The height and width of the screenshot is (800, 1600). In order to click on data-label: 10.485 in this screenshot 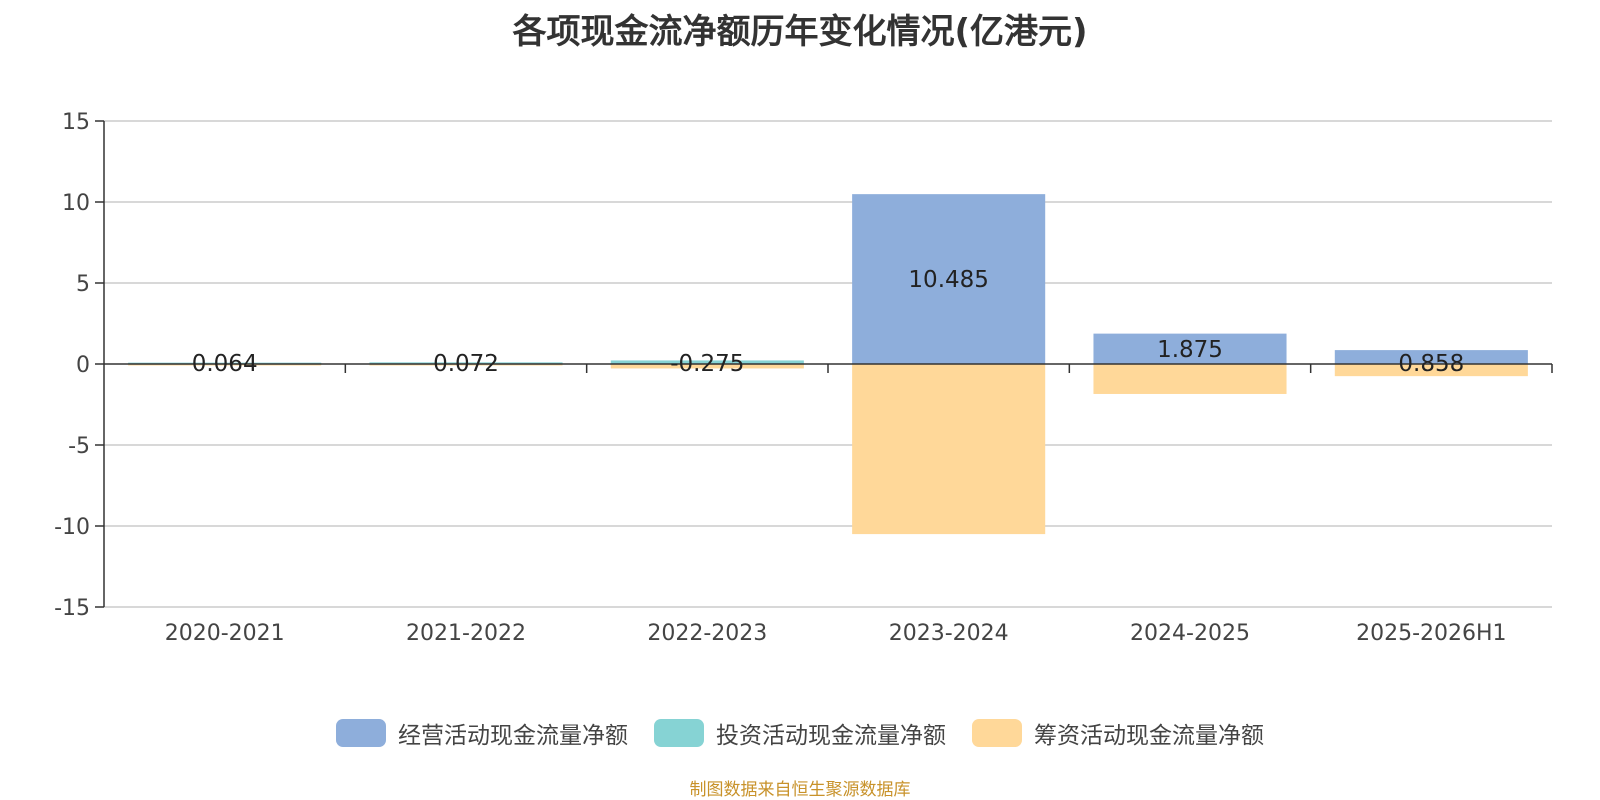, I will do `click(948, 280)`.